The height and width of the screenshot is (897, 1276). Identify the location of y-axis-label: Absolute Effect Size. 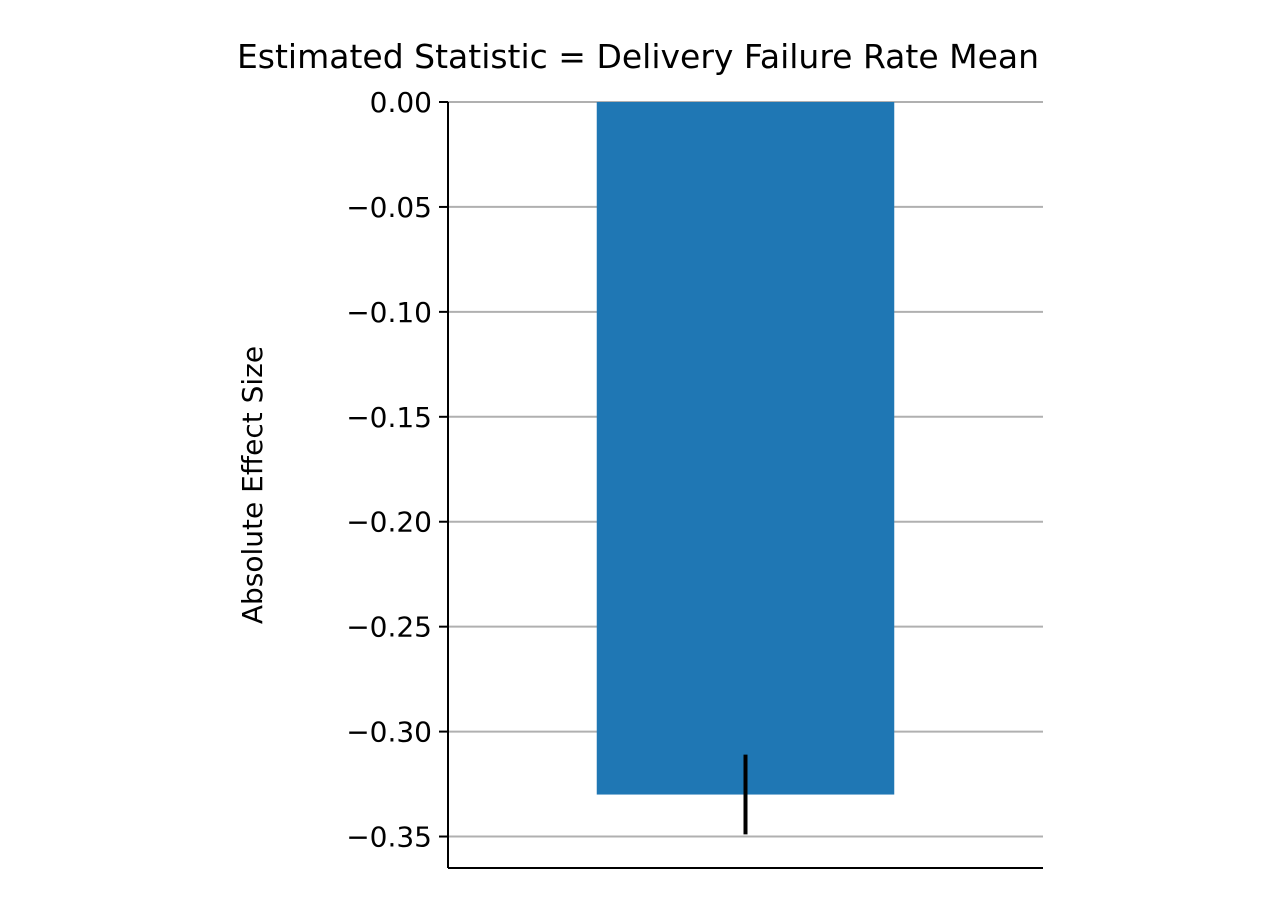
(252, 485).